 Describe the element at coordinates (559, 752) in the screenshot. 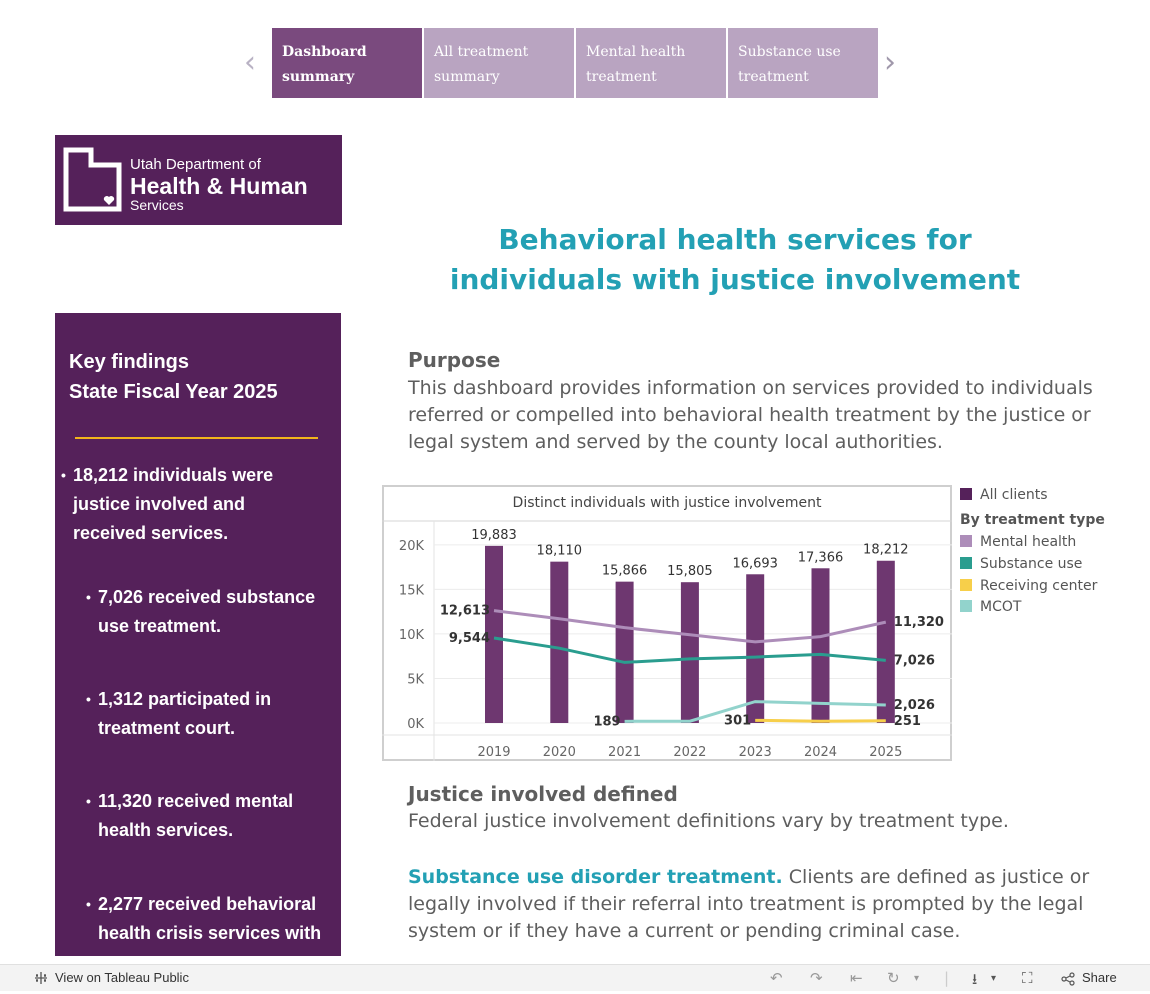

I see `x-tick-label: 2020` at that location.